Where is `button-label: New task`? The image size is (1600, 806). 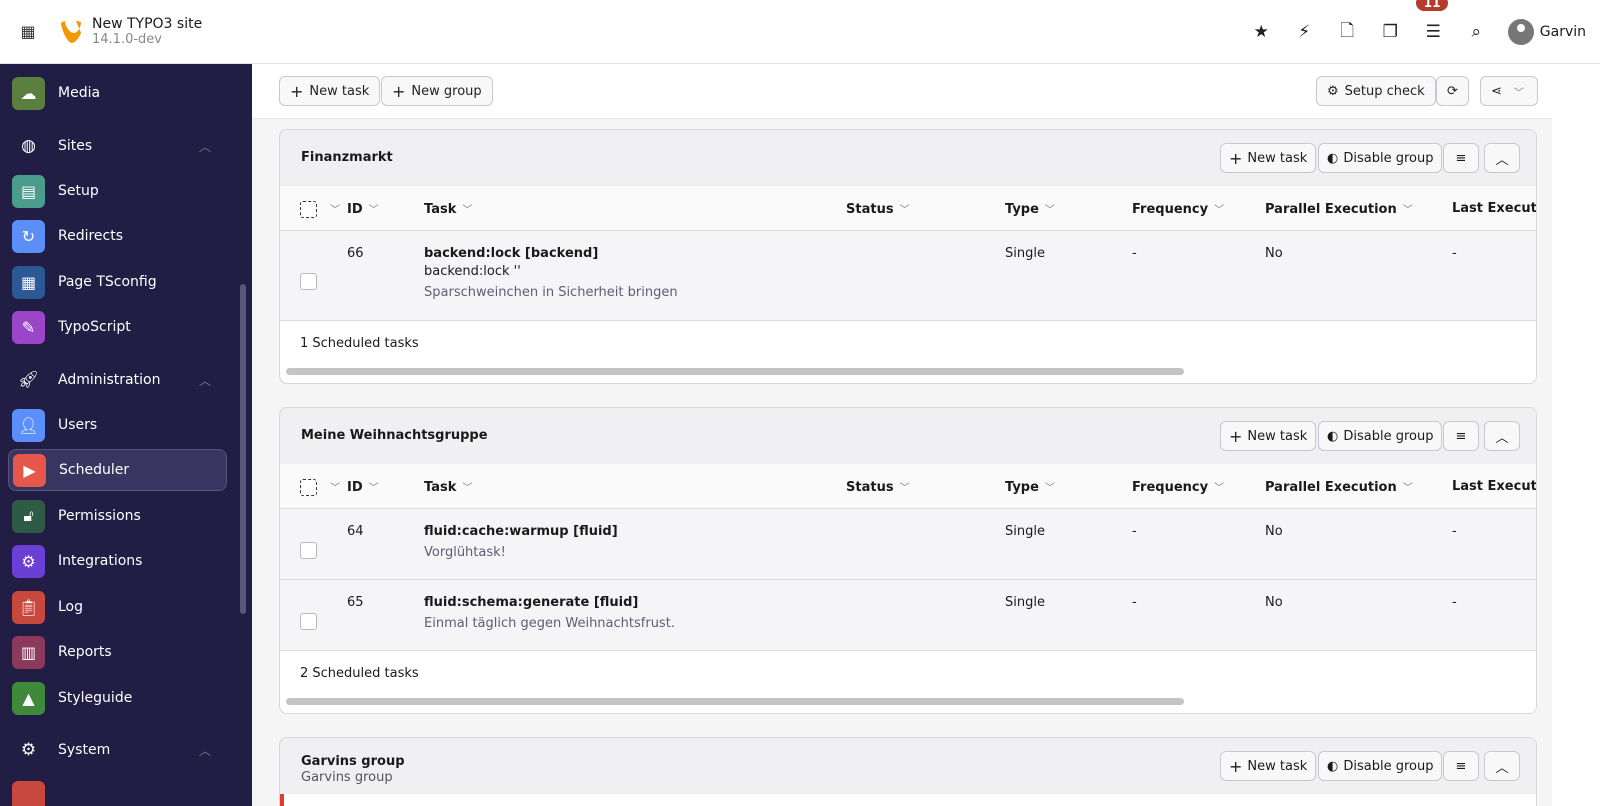 button-label: New task is located at coordinates (339, 91).